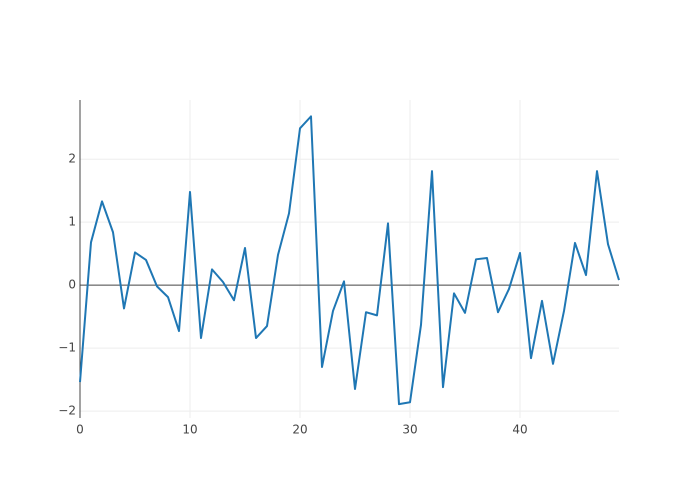 Image resolution: width=700 pixels, height=500 pixels. Describe the element at coordinates (409, 430) in the screenshot. I see `x-tick-label: 30` at that location.